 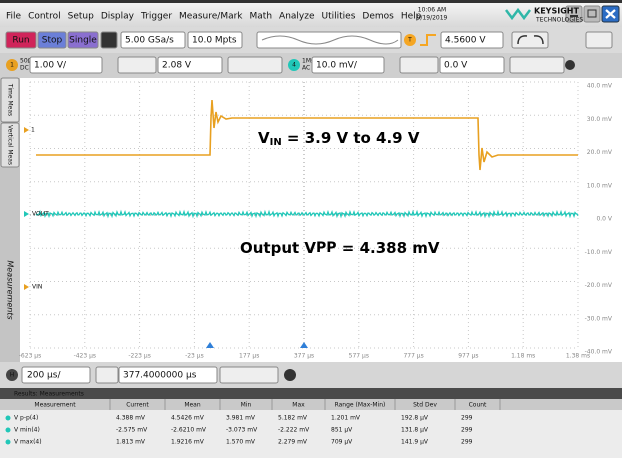 I want to click on results-cell: V min(4), so click(x=27, y=430).